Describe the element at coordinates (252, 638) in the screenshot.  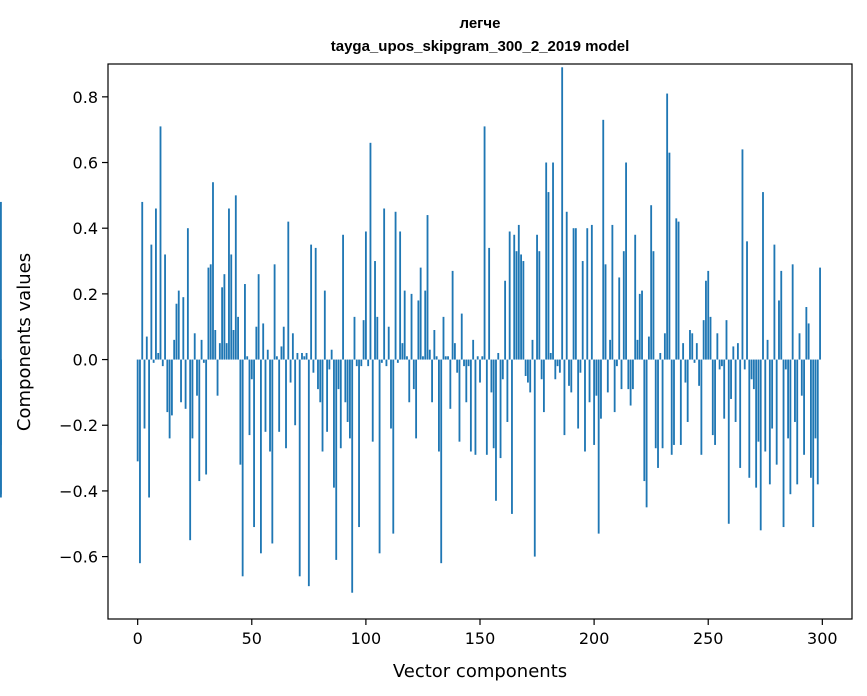
I see `x-tick-label: 50` at that location.